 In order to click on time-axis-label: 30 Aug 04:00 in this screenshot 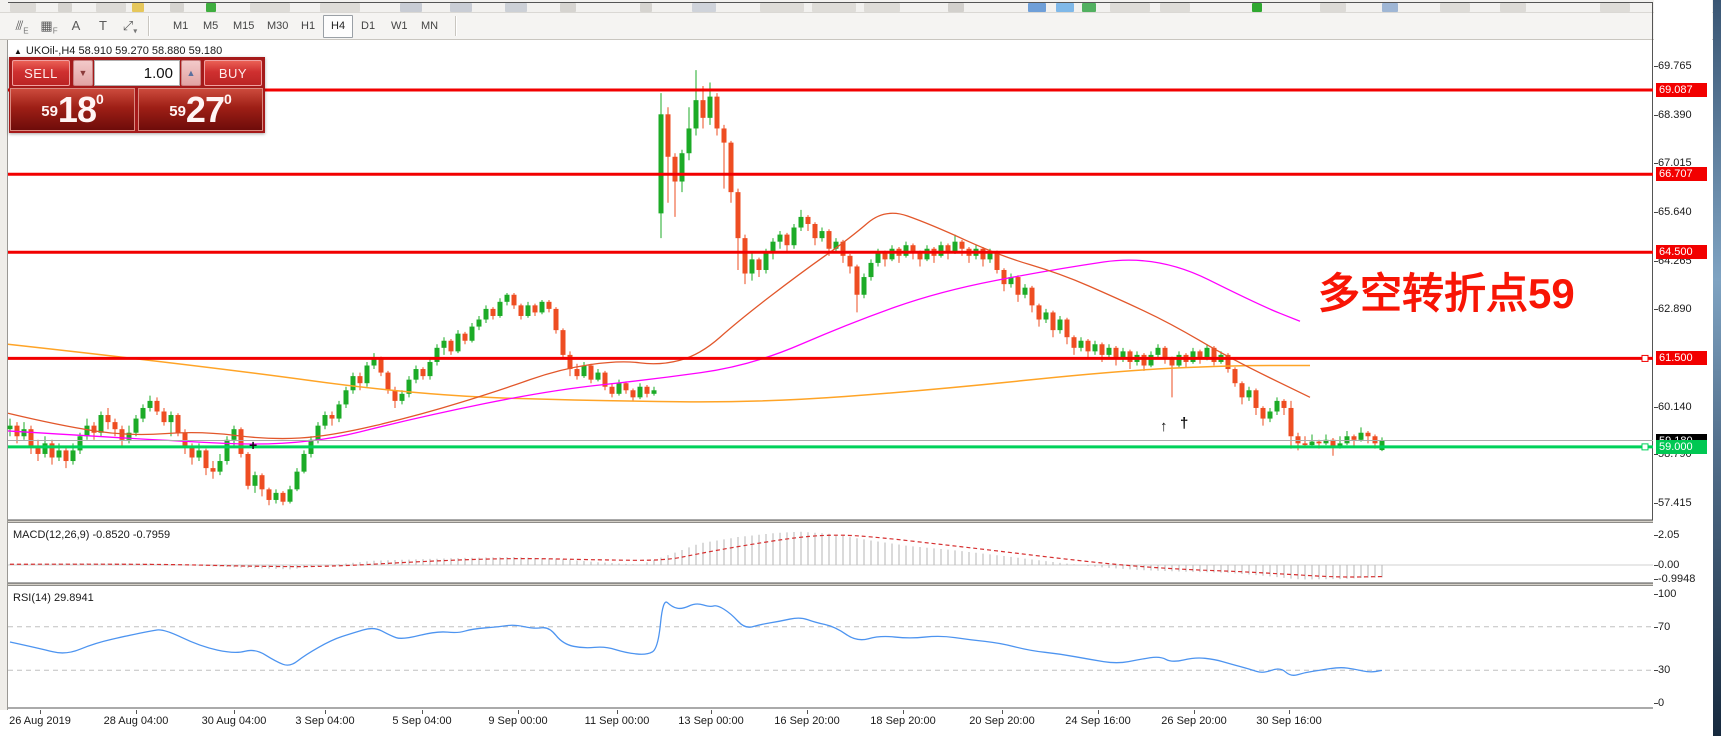, I will do `click(234, 721)`.